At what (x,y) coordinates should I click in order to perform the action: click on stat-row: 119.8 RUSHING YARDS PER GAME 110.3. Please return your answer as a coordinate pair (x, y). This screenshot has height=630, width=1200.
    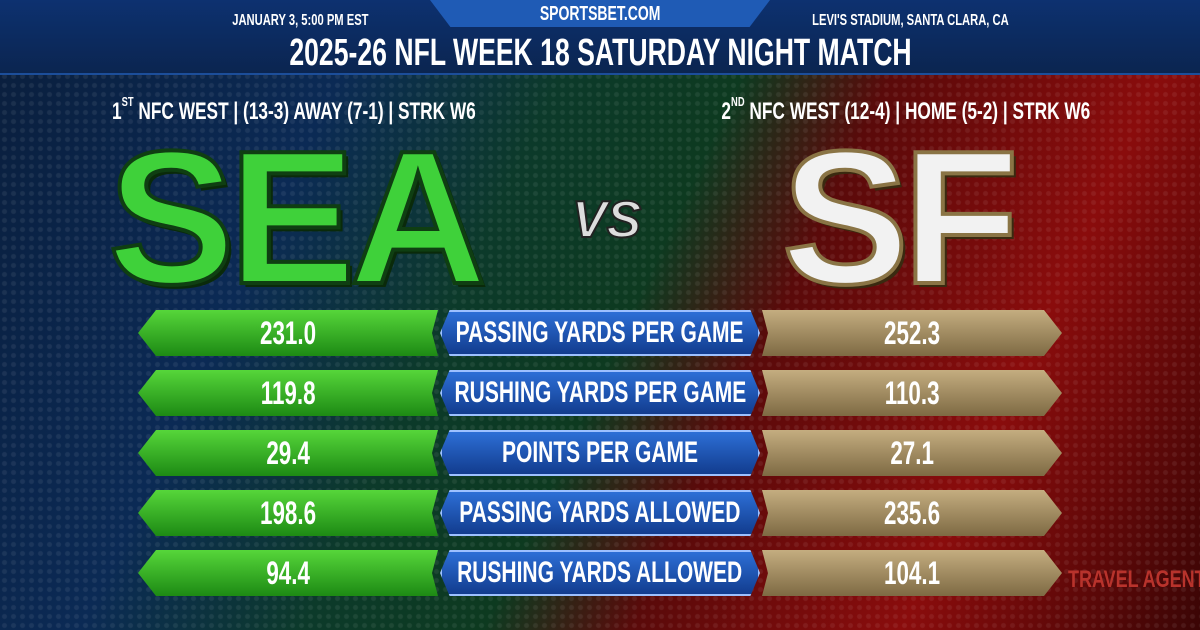
    Looking at the image, I should click on (600, 393).